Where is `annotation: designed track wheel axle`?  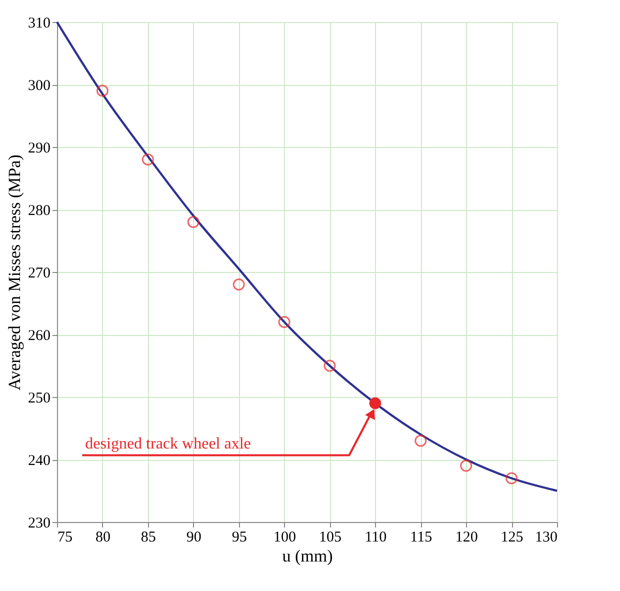
annotation: designed track wheel axle is located at coordinates (168, 443).